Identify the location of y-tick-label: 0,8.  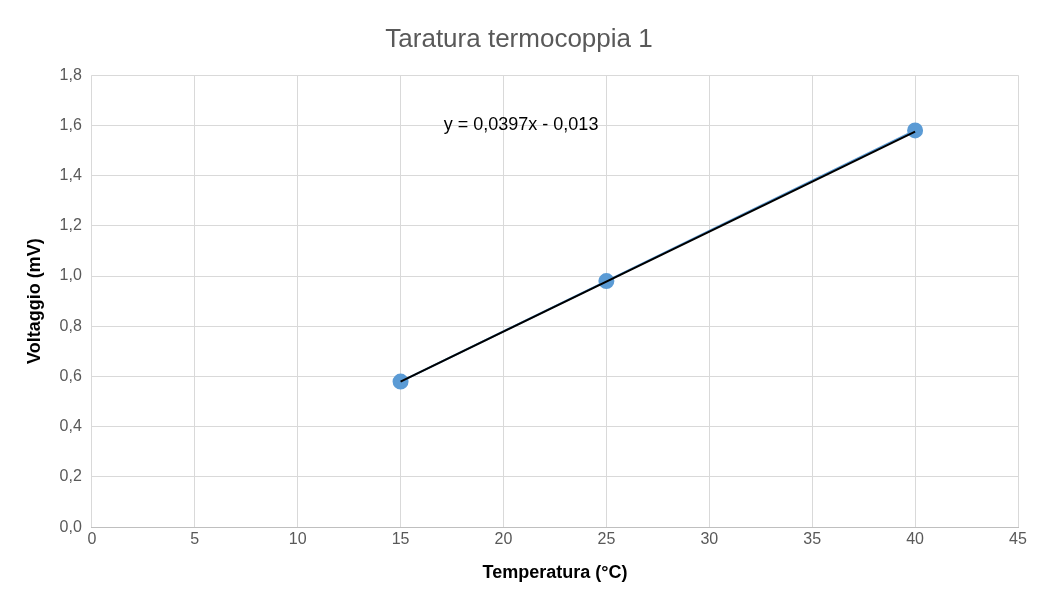
(70, 325).